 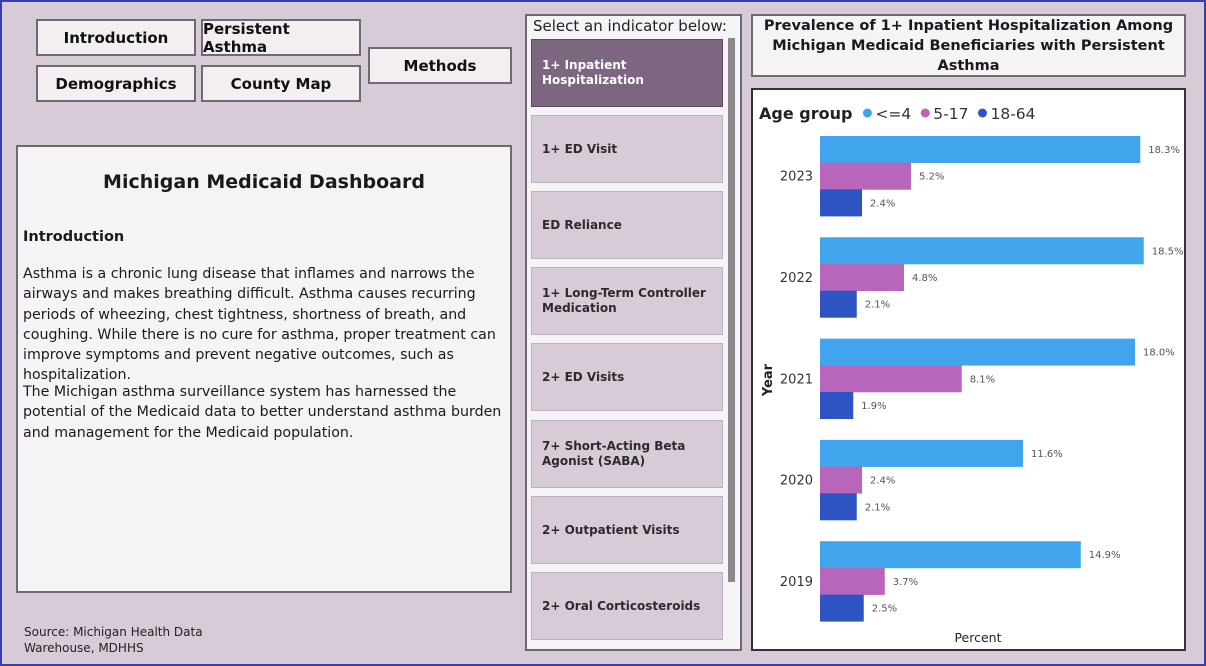 I want to click on data-label-2023-18-64: 2.4%, so click(x=882, y=203).